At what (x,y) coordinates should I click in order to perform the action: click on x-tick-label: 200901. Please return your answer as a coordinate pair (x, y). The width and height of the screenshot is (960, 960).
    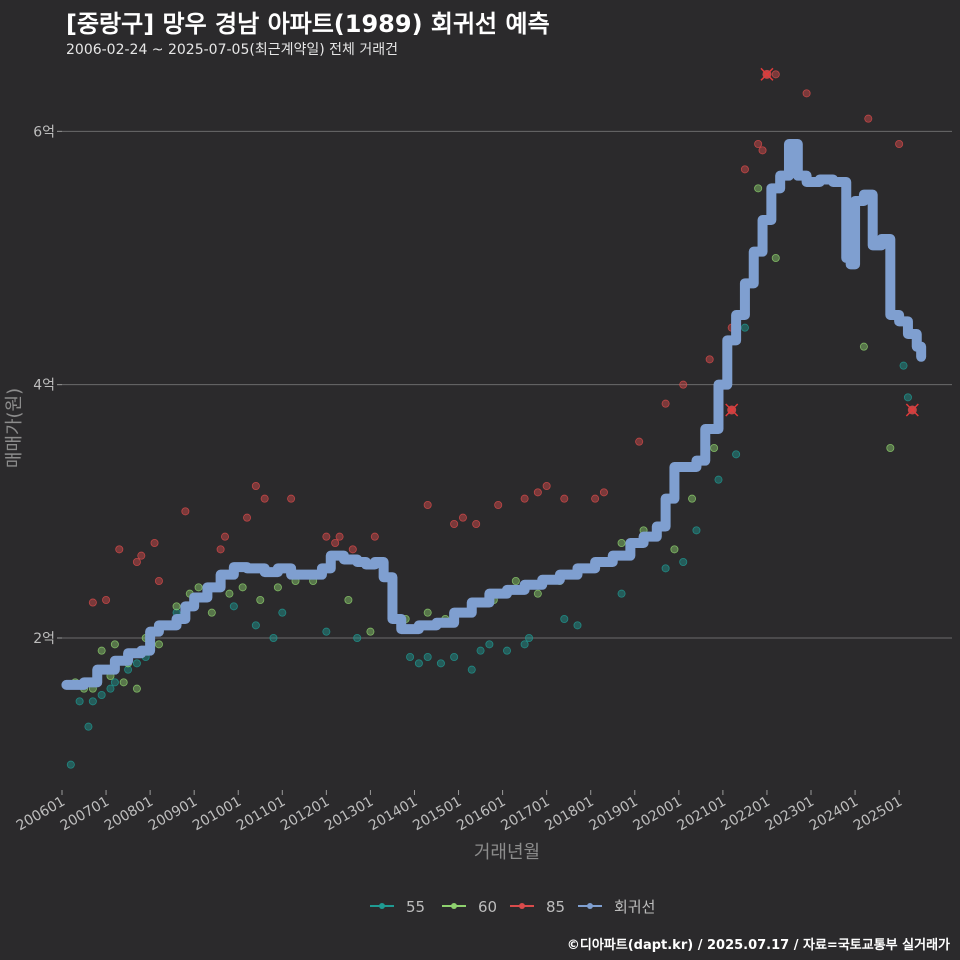
    Looking at the image, I should click on (173, 814).